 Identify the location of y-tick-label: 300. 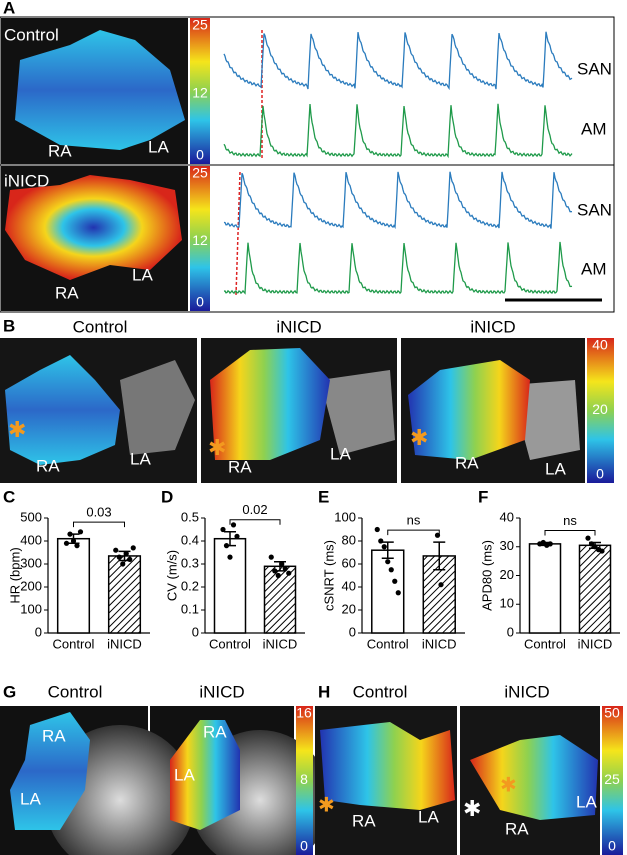
(31, 562).